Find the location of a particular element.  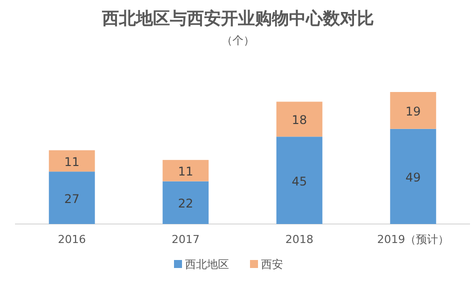

data-label: 27 is located at coordinates (72, 199).